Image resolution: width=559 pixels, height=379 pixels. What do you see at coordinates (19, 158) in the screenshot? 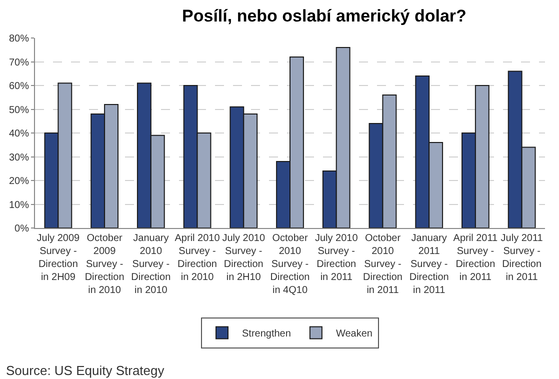
I see `y-tick-label: 30%` at bounding box center [19, 158].